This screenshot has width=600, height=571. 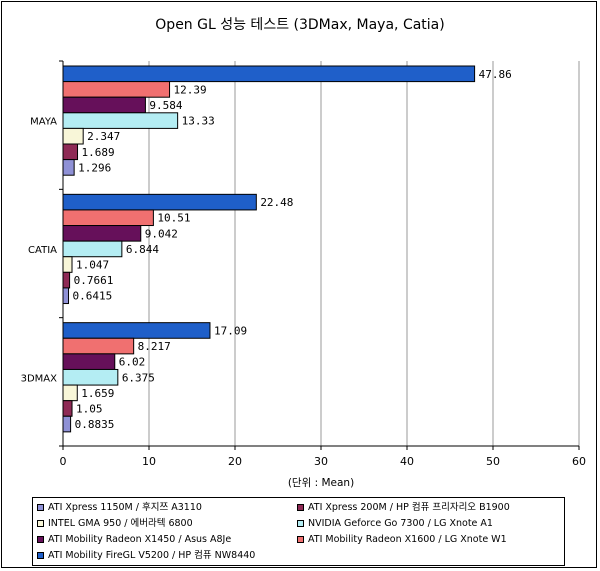 I want to click on category-label: MAYA, so click(x=43, y=122).